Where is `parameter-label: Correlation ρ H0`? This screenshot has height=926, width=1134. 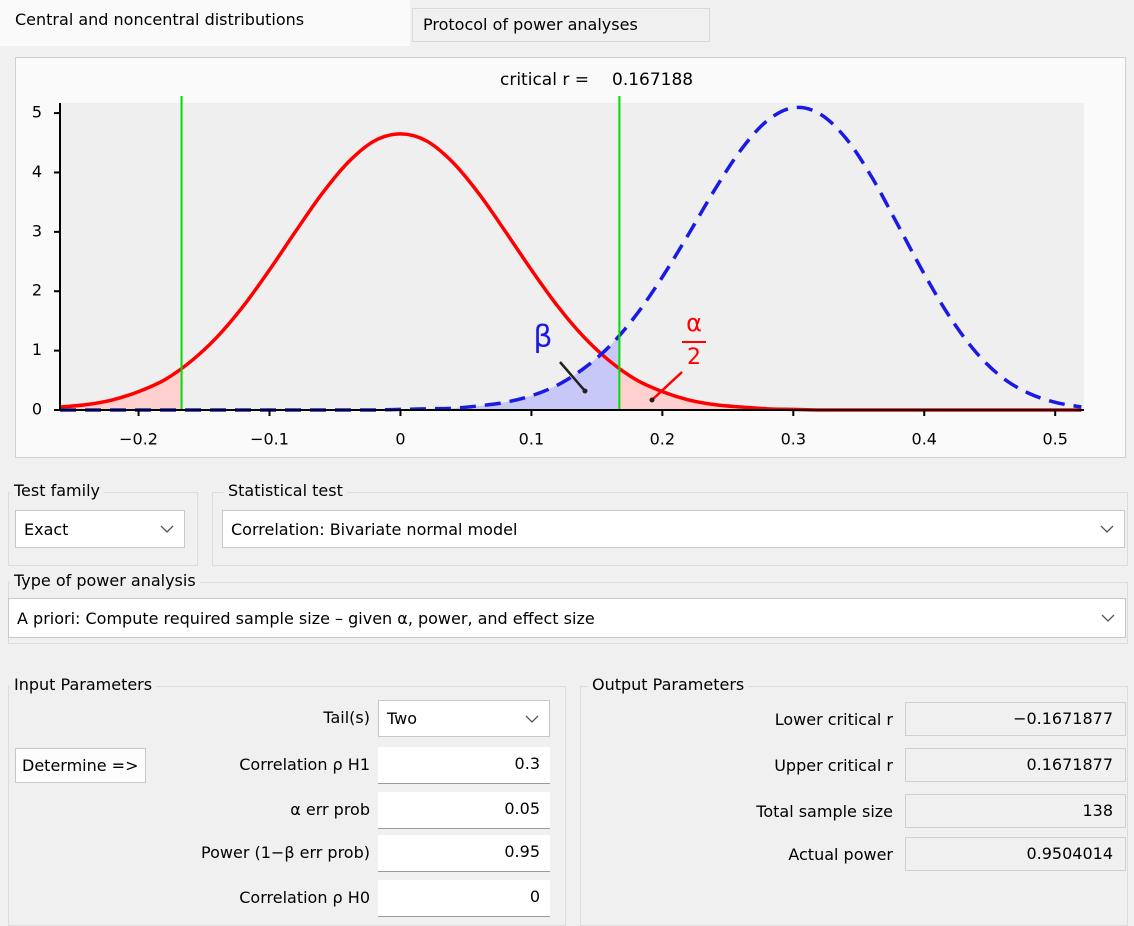 parameter-label: Correlation ρ H0 is located at coordinates (304, 897).